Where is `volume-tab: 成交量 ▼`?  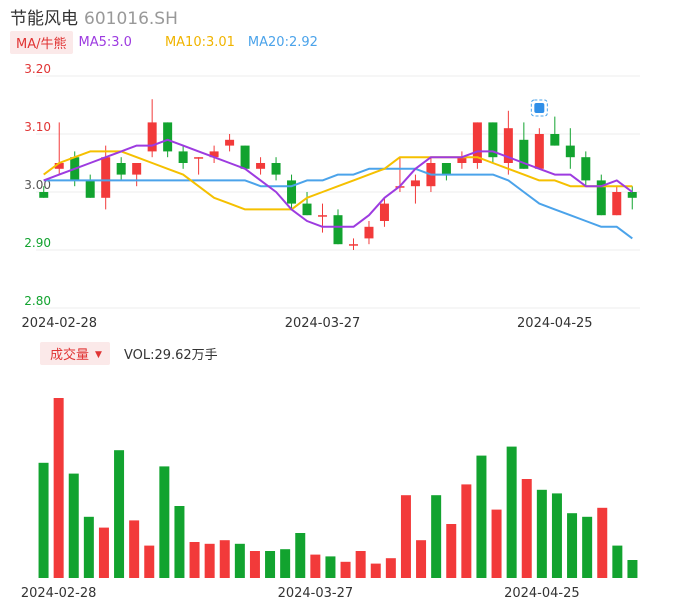 volume-tab: 成交量 ▼ is located at coordinates (75, 353).